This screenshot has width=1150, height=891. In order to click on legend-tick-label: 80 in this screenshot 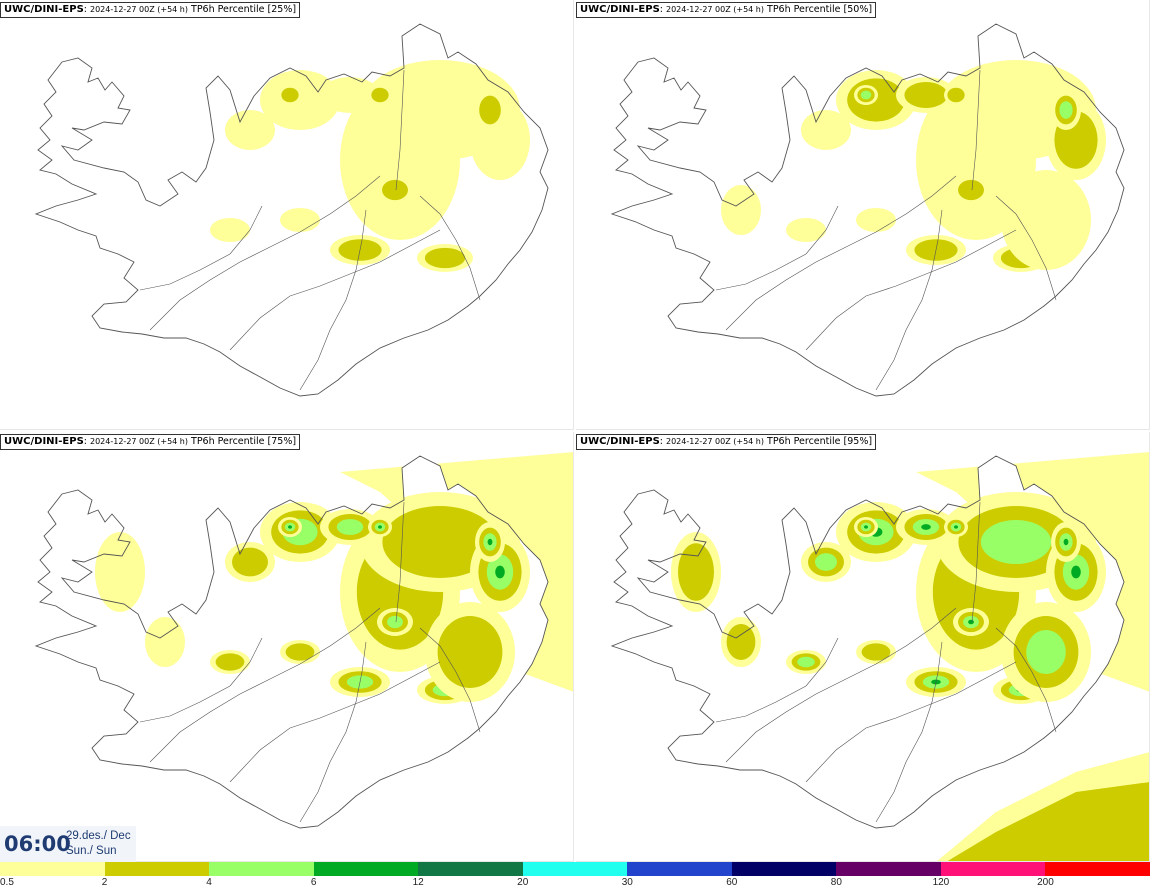, I will do `click(836, 882)`.